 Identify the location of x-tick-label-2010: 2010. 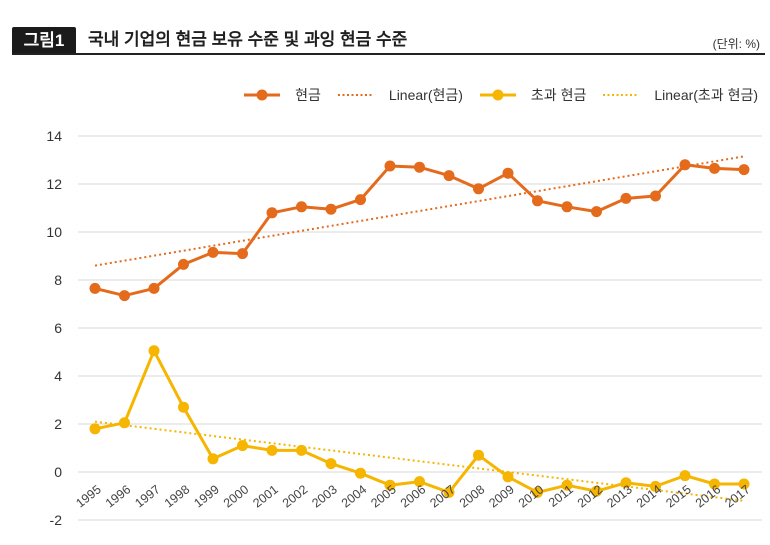
(531, 496).